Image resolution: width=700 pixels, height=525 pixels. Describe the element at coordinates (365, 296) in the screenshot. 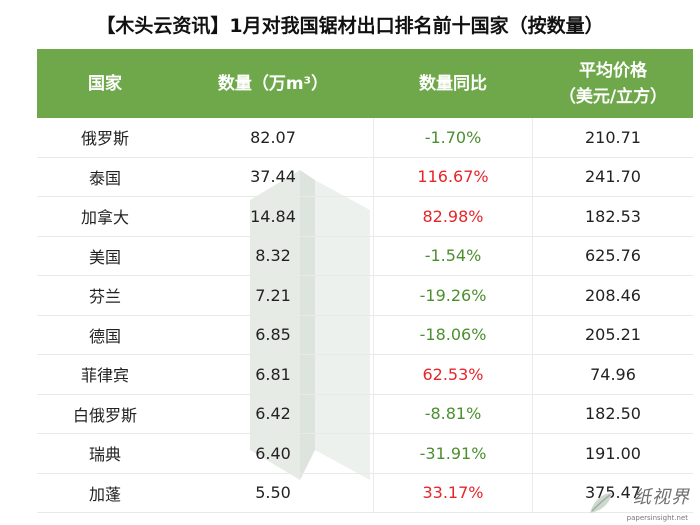

I see `table-row: 芬兰 7.21 -19.26% 208.46` at that location.